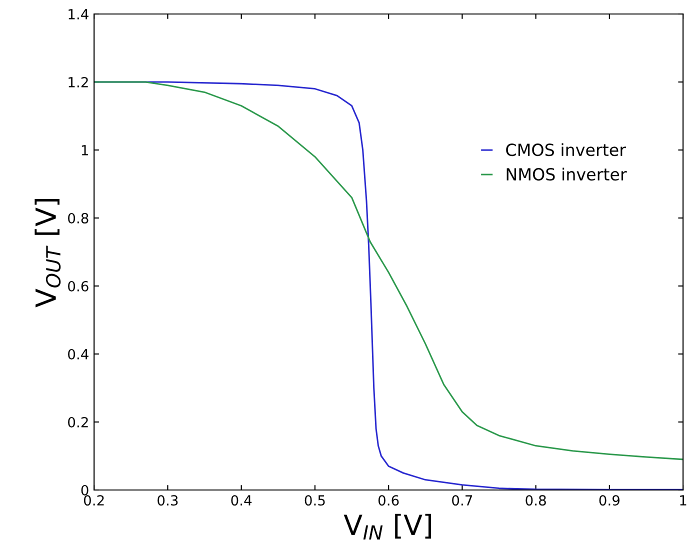  I want to click on y-tick-label: 1, so click(85, 150).